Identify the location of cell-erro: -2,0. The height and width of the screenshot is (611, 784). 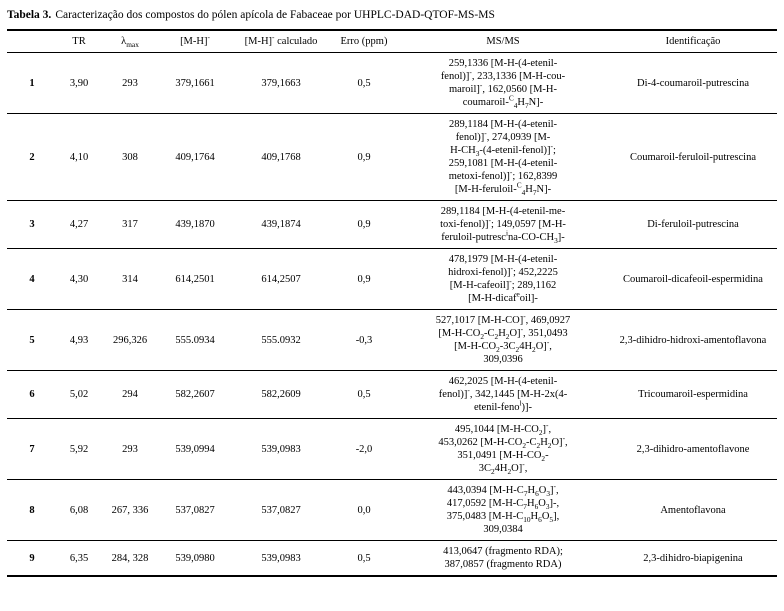
(364, 449).